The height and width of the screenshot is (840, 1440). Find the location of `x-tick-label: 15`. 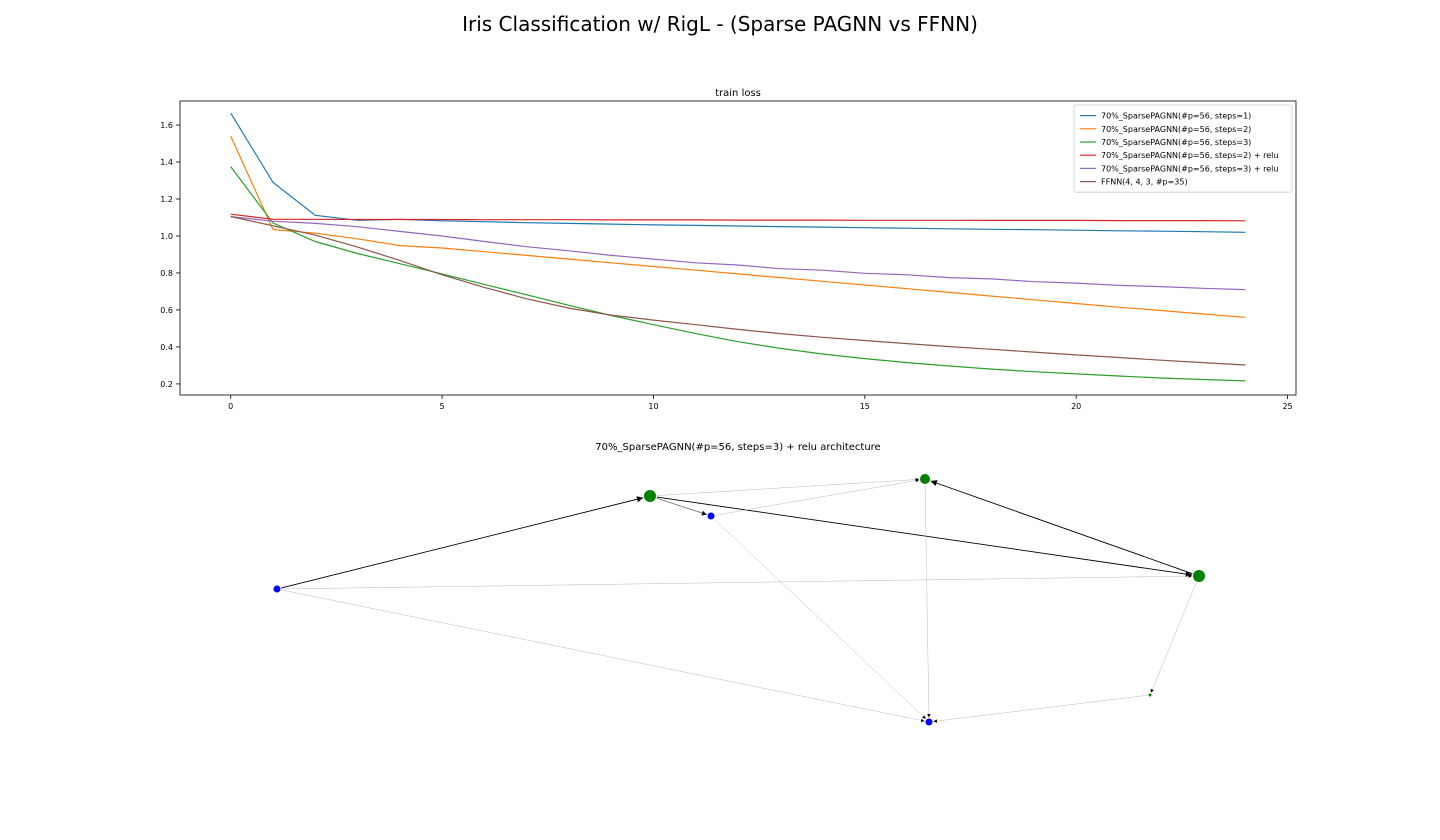

x-tick-label: 15 is located at coordinates (865, 406).